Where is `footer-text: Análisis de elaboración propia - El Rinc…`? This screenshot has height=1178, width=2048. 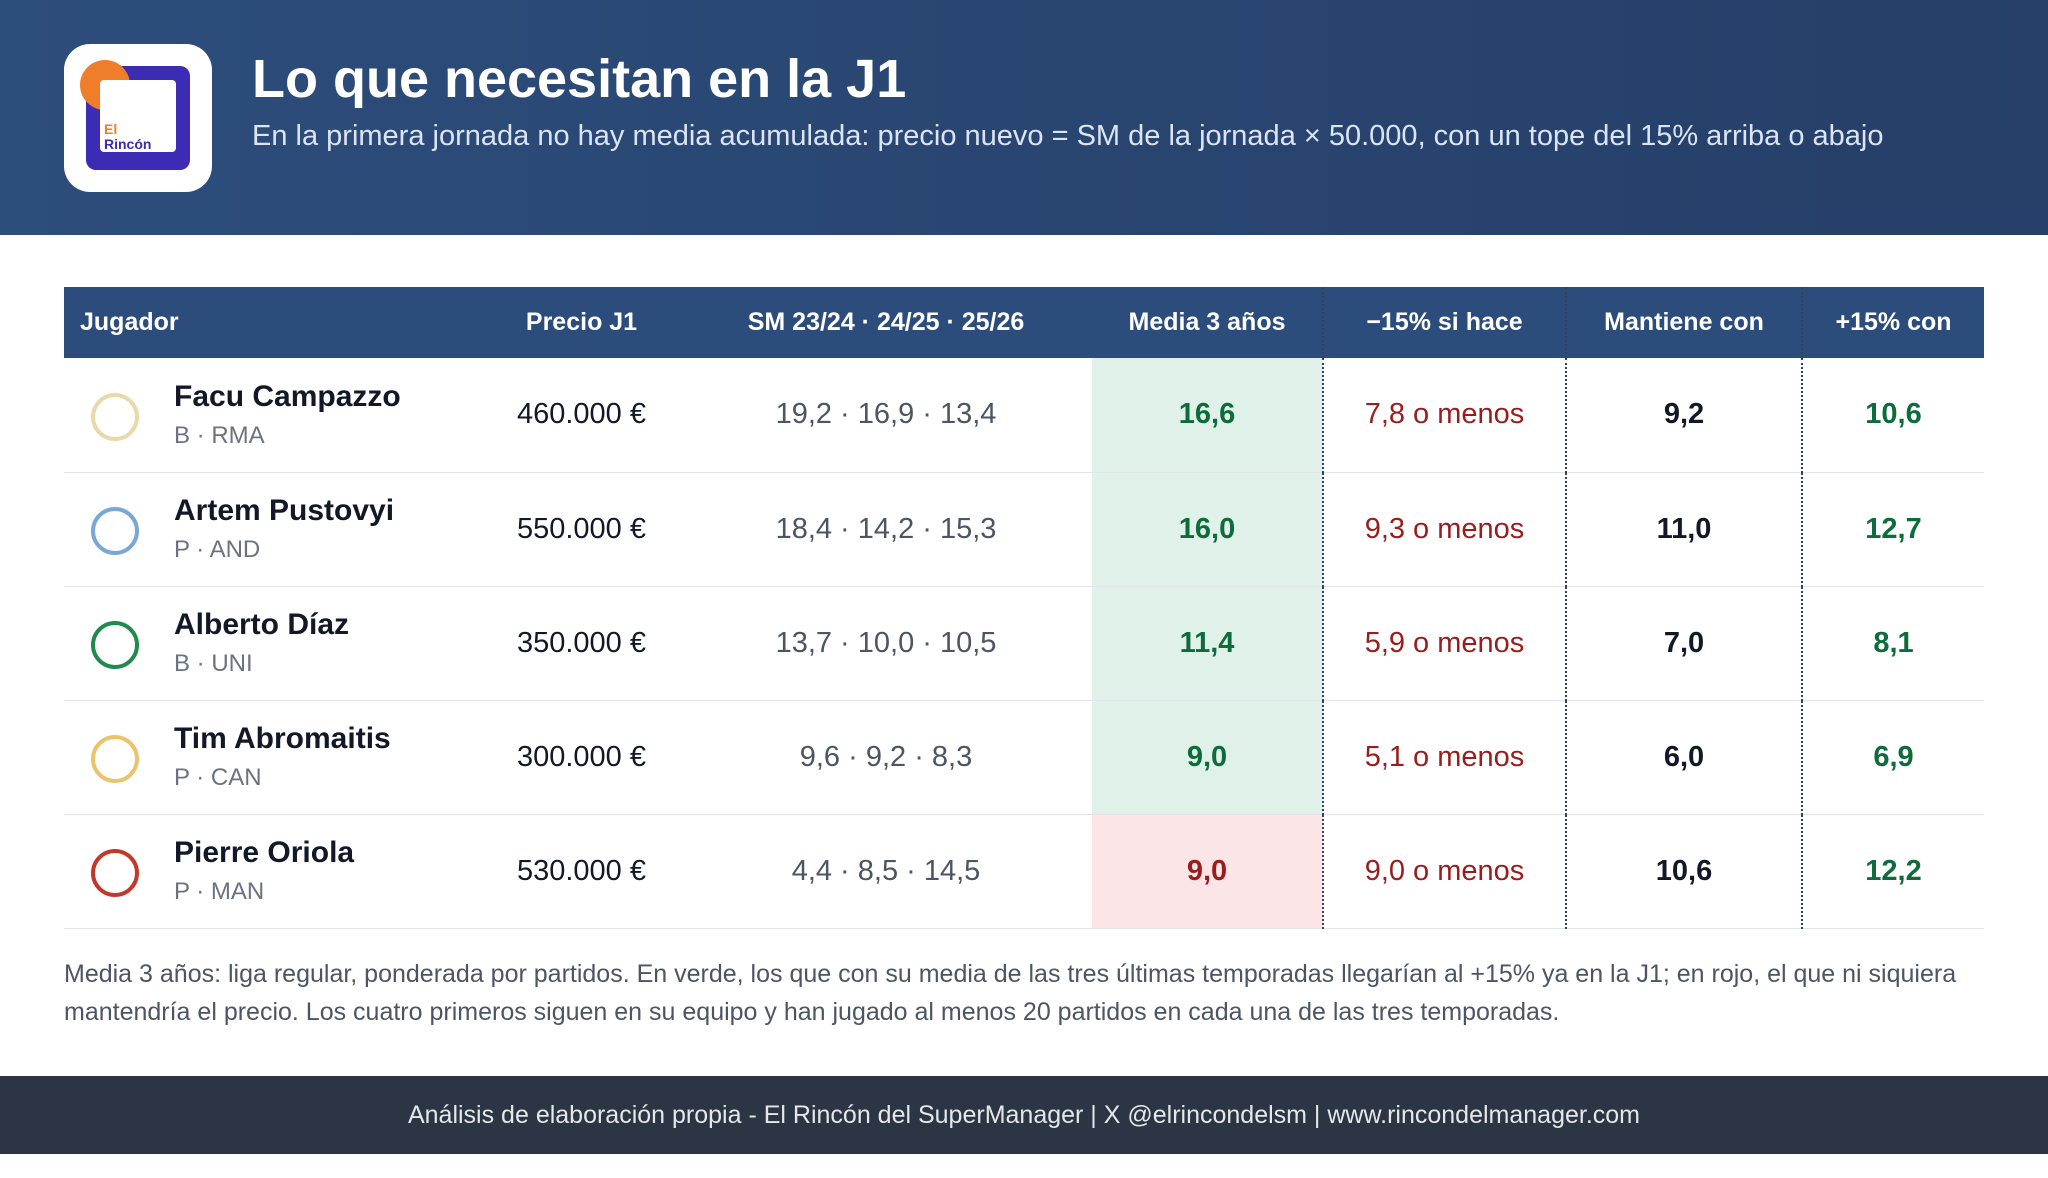 footer-text: Análisis de elaboración propia - El Rinc… is located at coordinates (1024, 1114).